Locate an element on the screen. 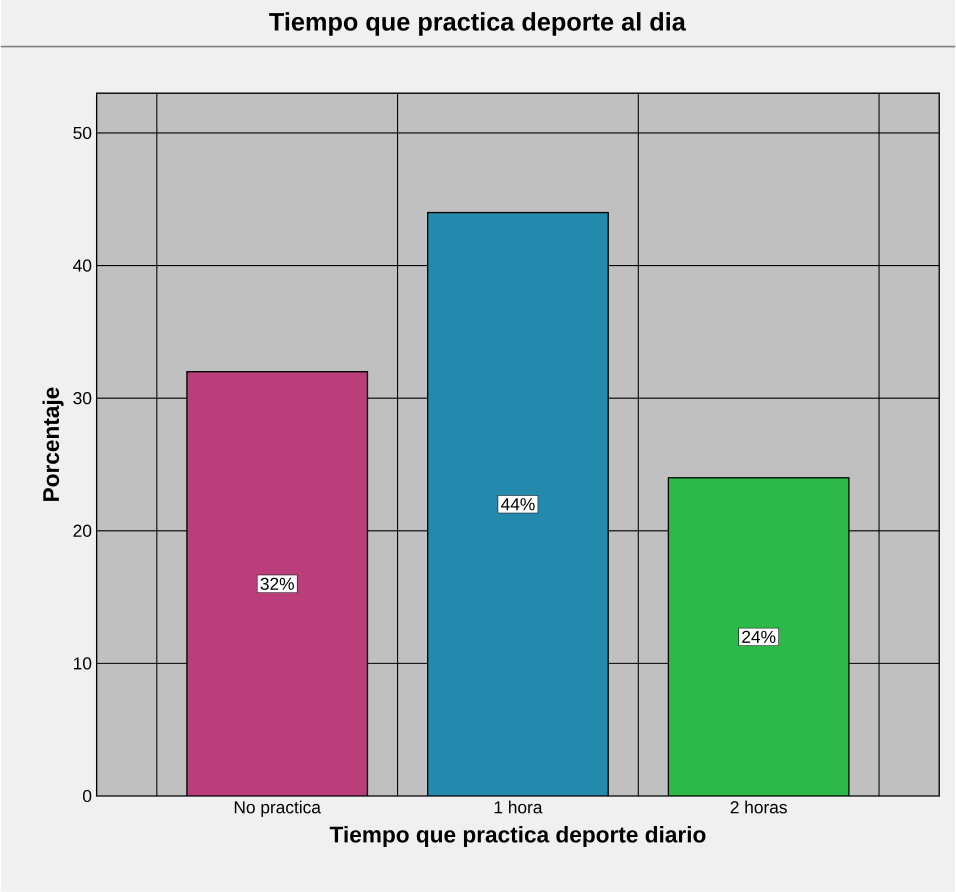 The height and width of the screenshot is (892, 956). x-tick-label: 2 horas is located at coordinates (758, 807).